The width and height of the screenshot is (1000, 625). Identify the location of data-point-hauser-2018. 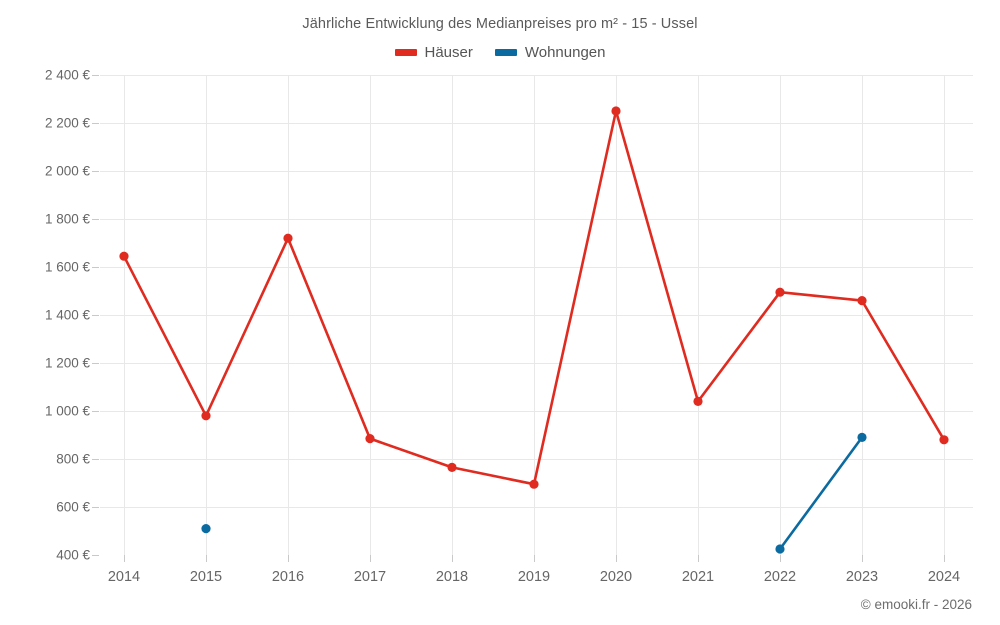
(452, 467).